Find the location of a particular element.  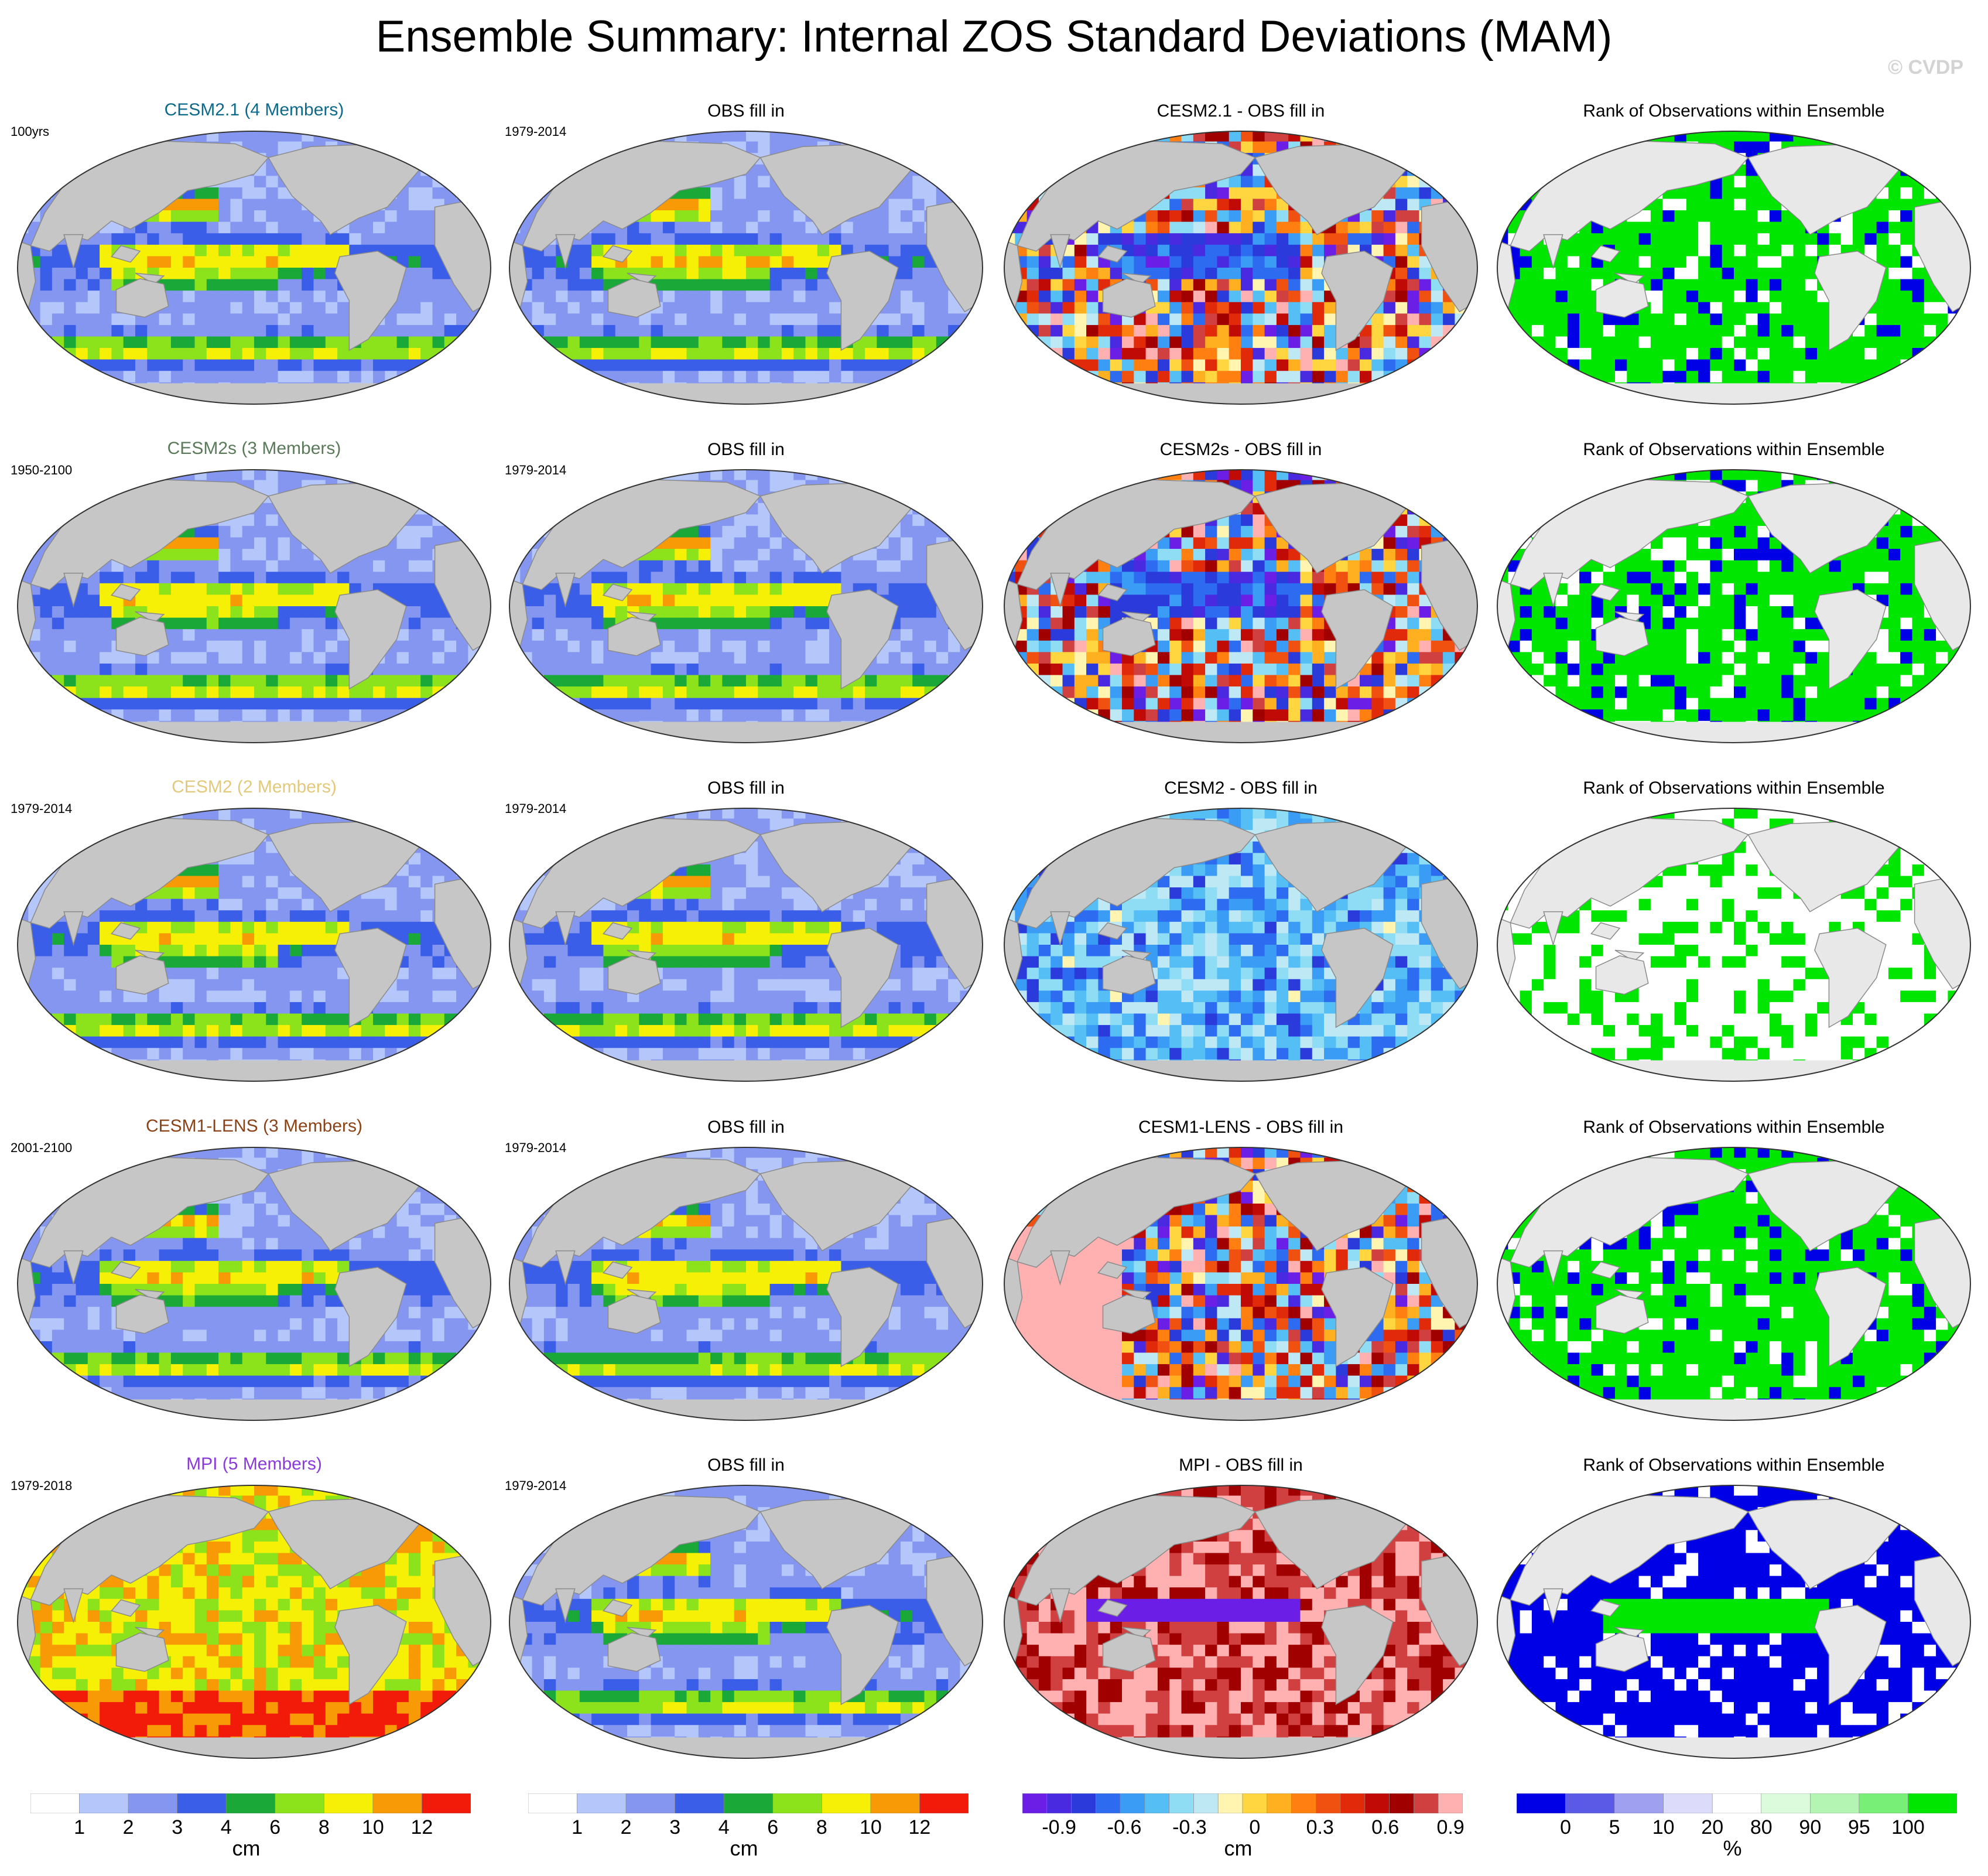

model-period: 100yrs is located at coordinates (31, 131).